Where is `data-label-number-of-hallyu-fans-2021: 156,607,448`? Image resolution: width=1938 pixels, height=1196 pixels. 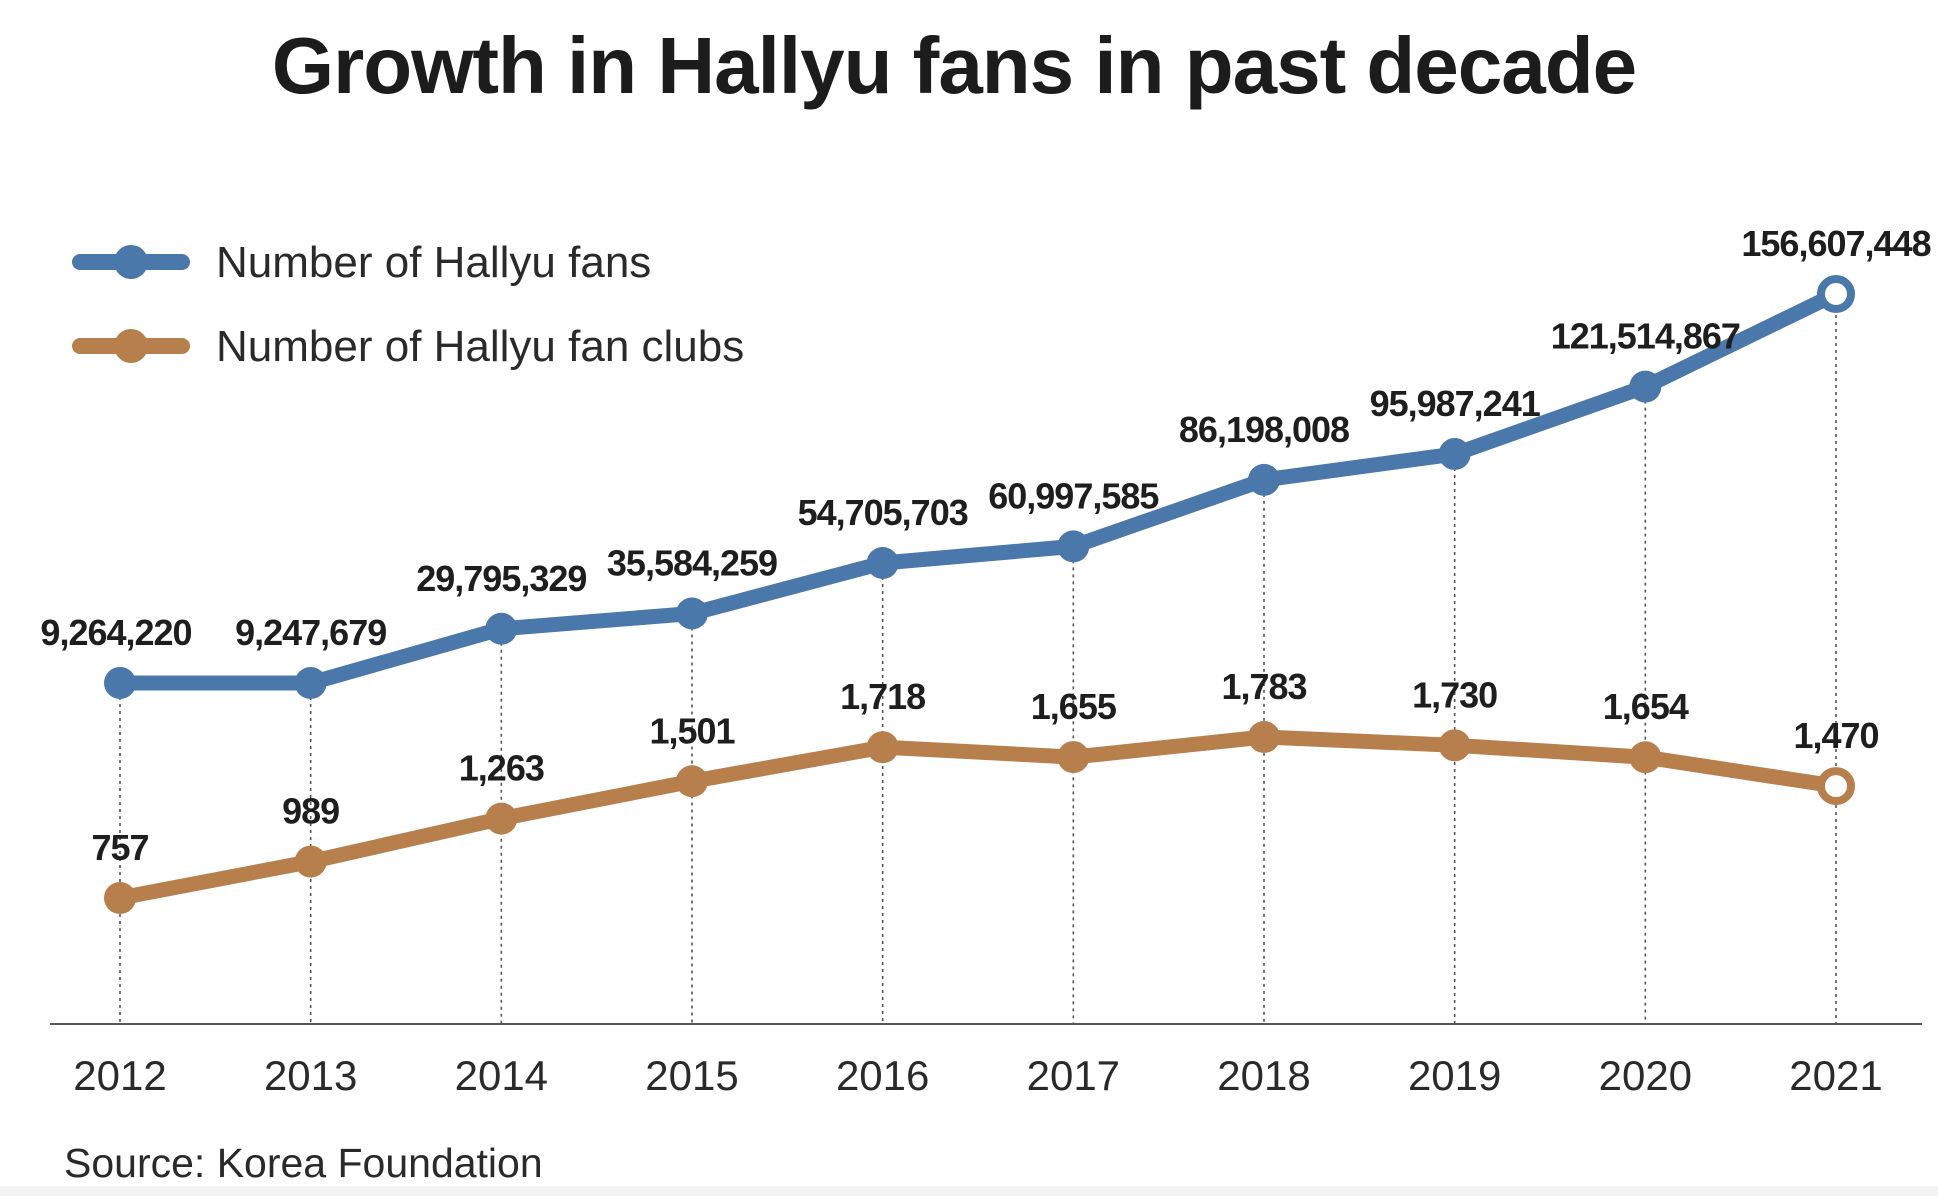
data-label-number-of-hallyu-fans-2021: 156,607,448 is located at coordinates (1835, 243).